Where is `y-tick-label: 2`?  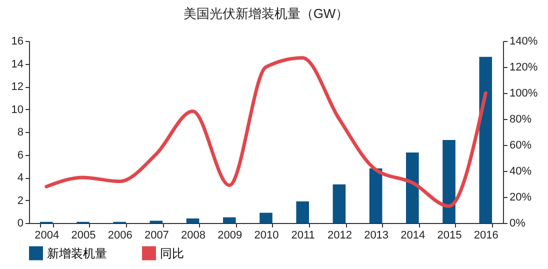
y-tick-label: 2 is located at coordinates (20, 200).